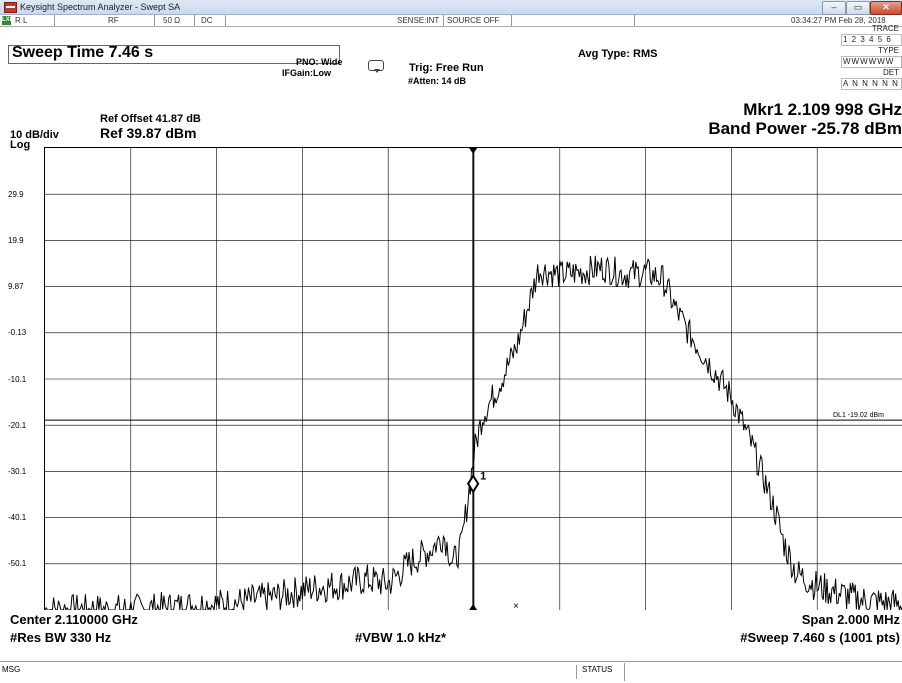 The width and height of the screenshot is (902, 683). I want to click on res-bw-label: #Res BW 330 Hz, so click(61, 637).